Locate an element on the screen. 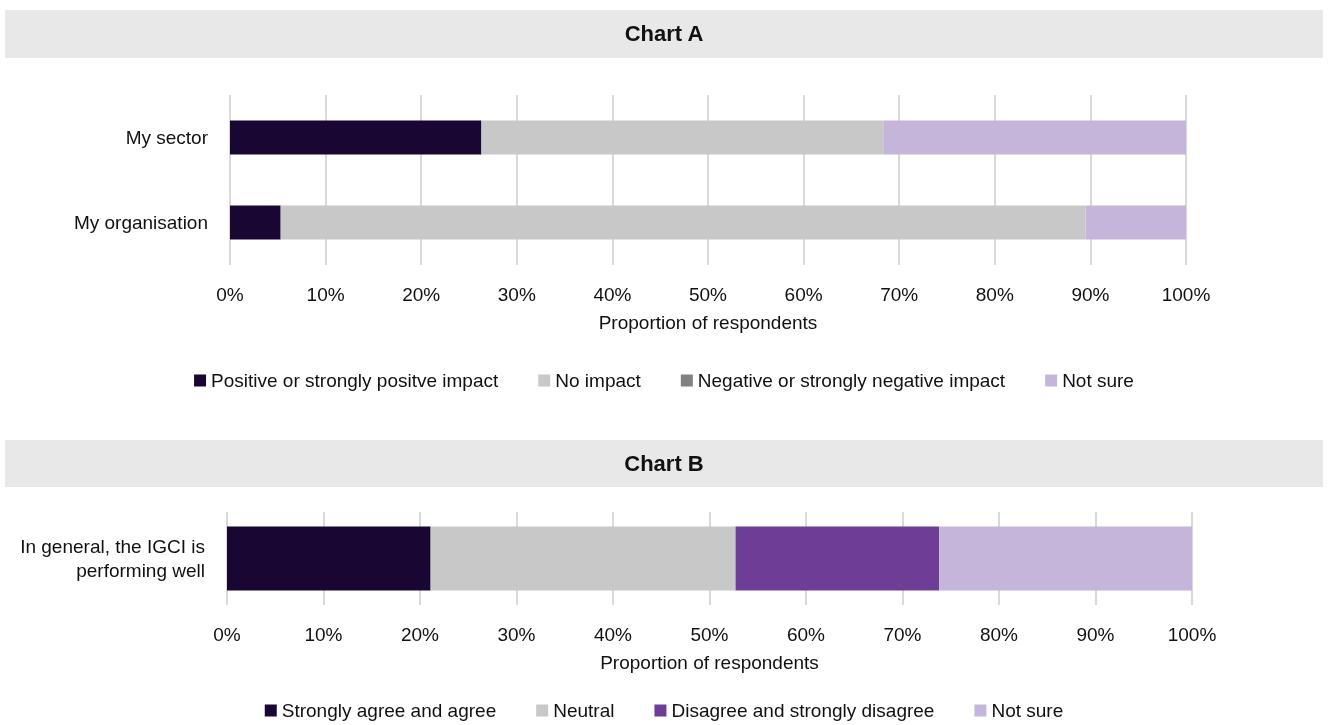 The width and height of the screenshot is (1328, 725). legend-label: Neutral is located at coordinates (584, 710).